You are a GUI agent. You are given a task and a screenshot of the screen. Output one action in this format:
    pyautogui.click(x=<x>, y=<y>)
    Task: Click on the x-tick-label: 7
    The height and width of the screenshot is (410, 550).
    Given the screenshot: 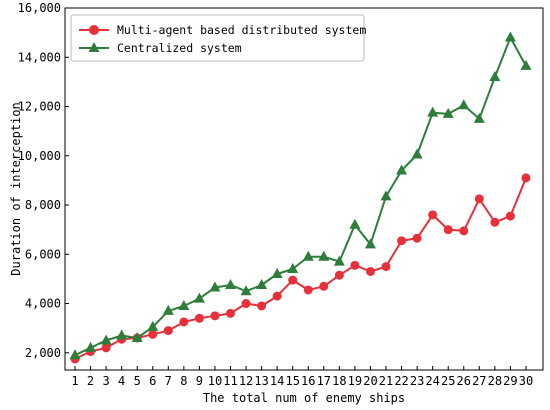 What is the action you would take?
    pyautogui.click(x=168, y=381)
    